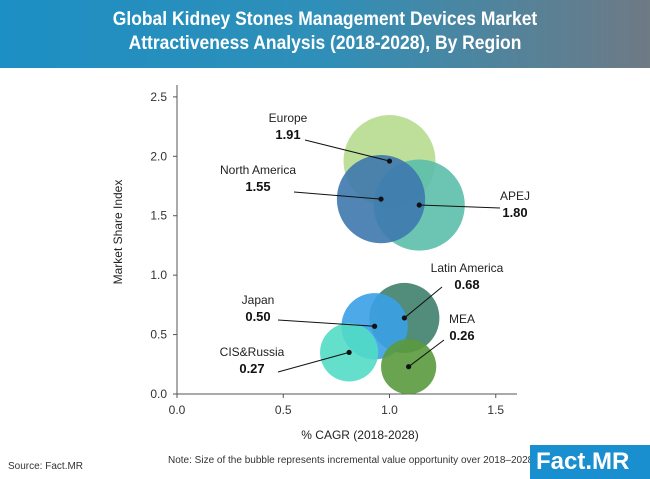  I want to click on y-tick-label: 0.5, so click(158, 335).